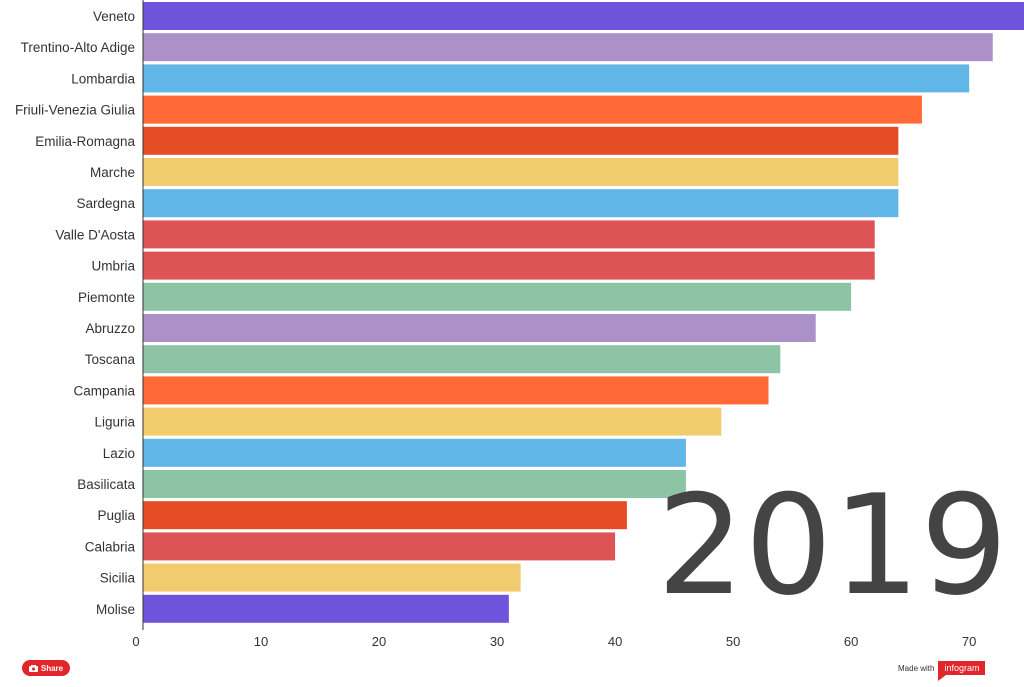  What do you see at coordinates (733, 641) in the screenshot?
I see `x-tick-label: 50` at bounding box center [733, 641].